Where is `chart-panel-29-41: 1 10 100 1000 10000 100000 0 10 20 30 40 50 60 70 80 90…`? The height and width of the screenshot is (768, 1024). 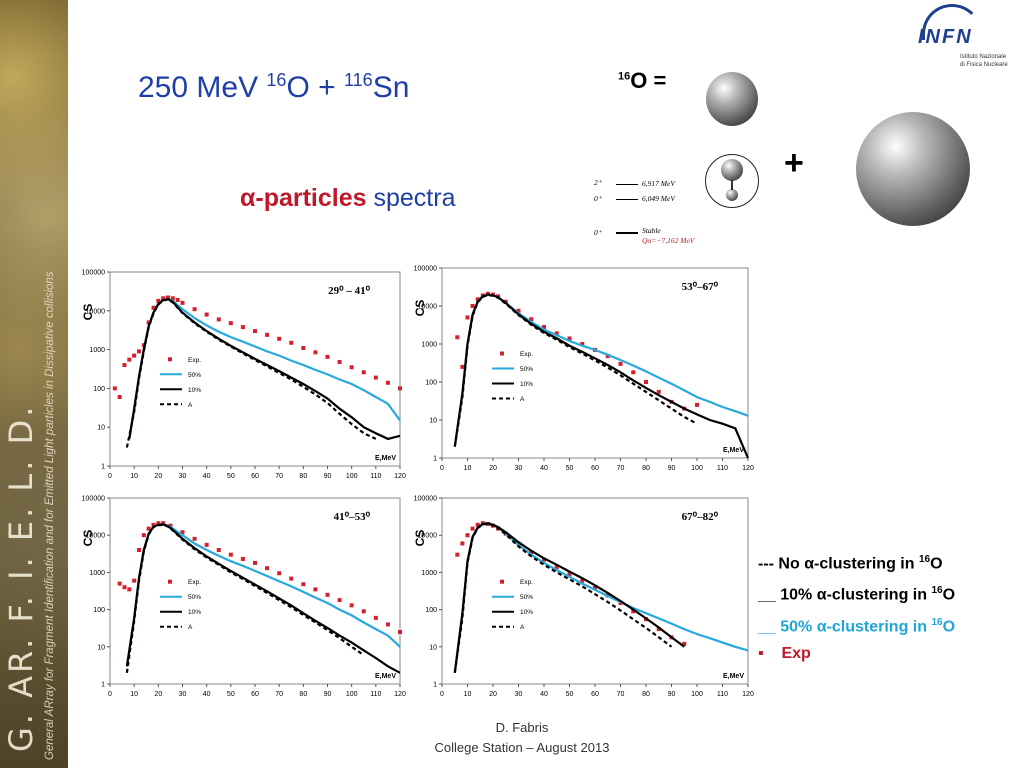
chart-panel-29-41: 1 10 100 1000 10000 100000 0 10 20 30 40 50 60 70 80 90… is located at coordinates (245, 375).